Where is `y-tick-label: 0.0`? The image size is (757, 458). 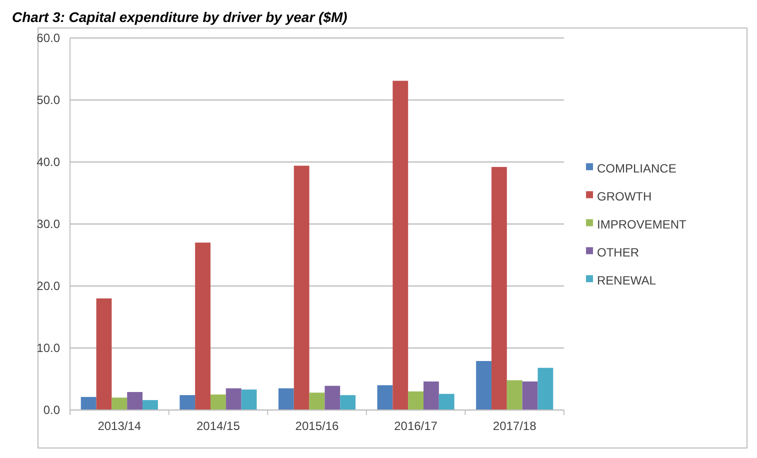
y-tick-label: 0.0 is located at coordinates (51, 410).